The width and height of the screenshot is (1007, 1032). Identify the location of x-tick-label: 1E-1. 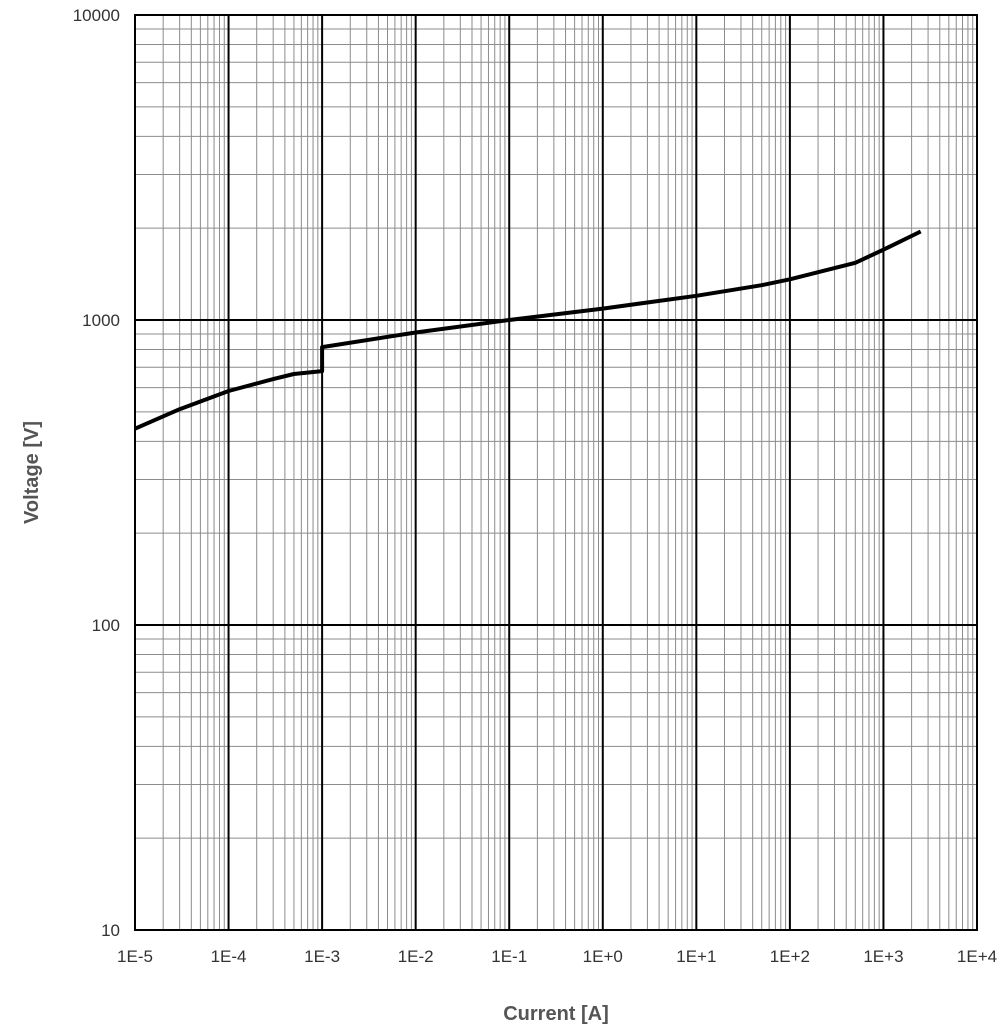
(509, 956).